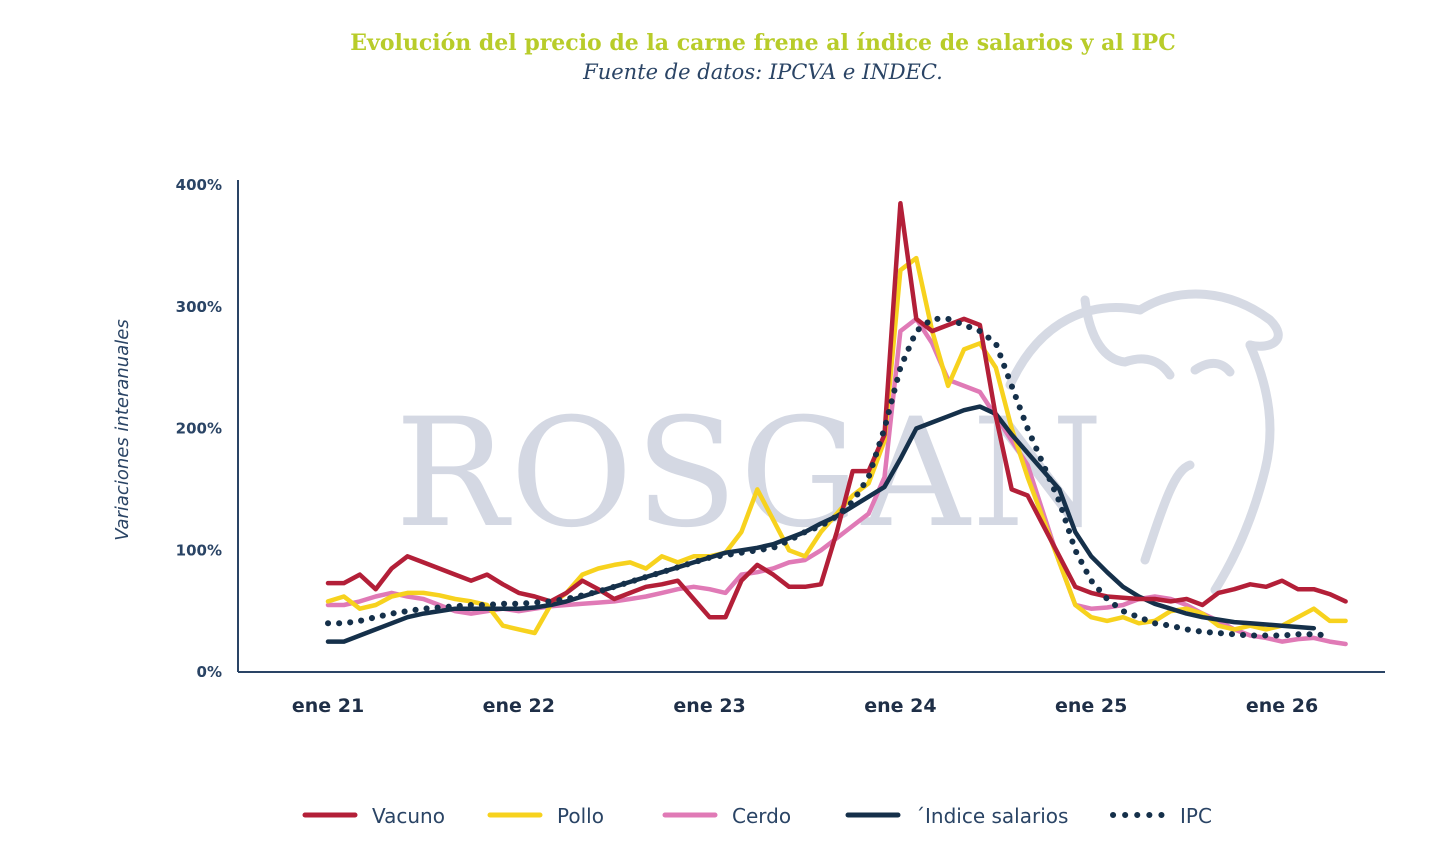  Describe the element at coordinates (761, 816) in the screenshot. I see `legend-label: Cerdo` at that location.